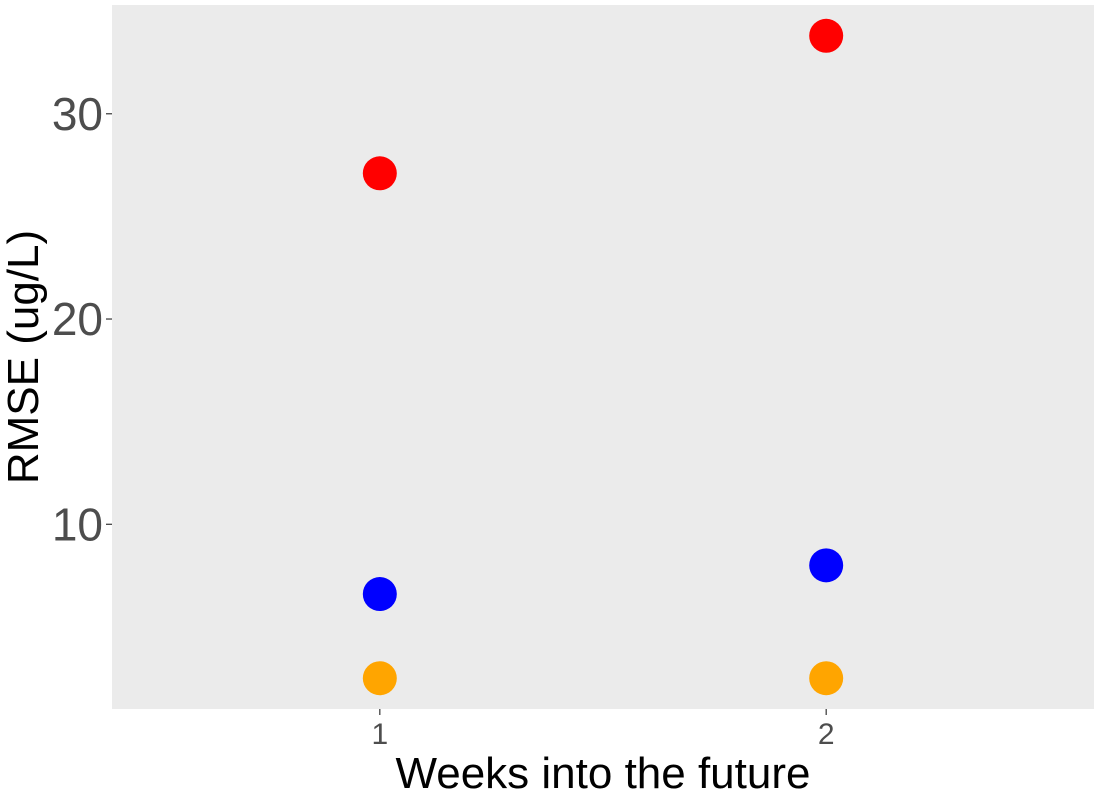 The image size is (1100, 800). Describe the element at coordinates (77, 114) in the screenshot. I see `y-tick-label: 30` at that location.